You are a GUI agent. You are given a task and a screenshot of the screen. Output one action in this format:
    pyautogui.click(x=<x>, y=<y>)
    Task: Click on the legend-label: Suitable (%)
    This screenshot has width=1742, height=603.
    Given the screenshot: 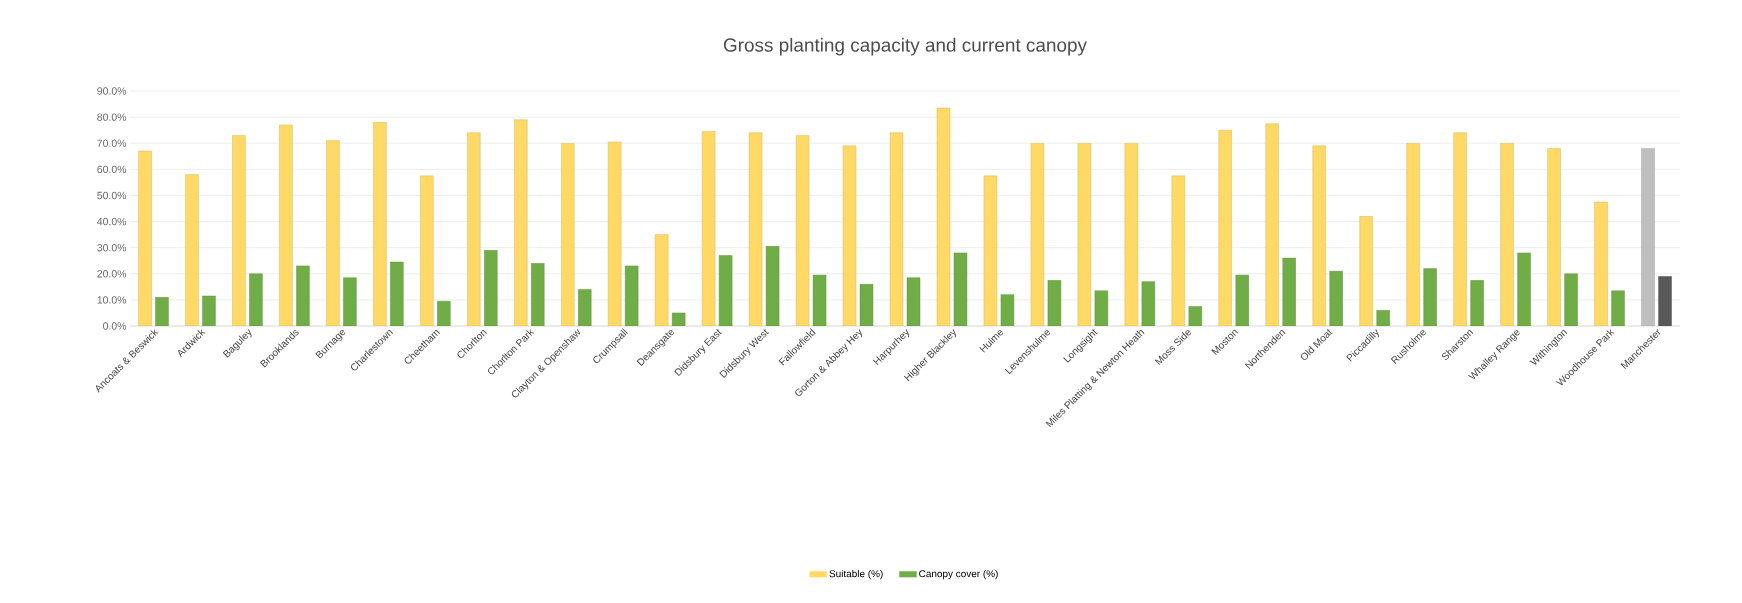 What is the action you would take?
    pyautogui.click(x=856, y=574)
    